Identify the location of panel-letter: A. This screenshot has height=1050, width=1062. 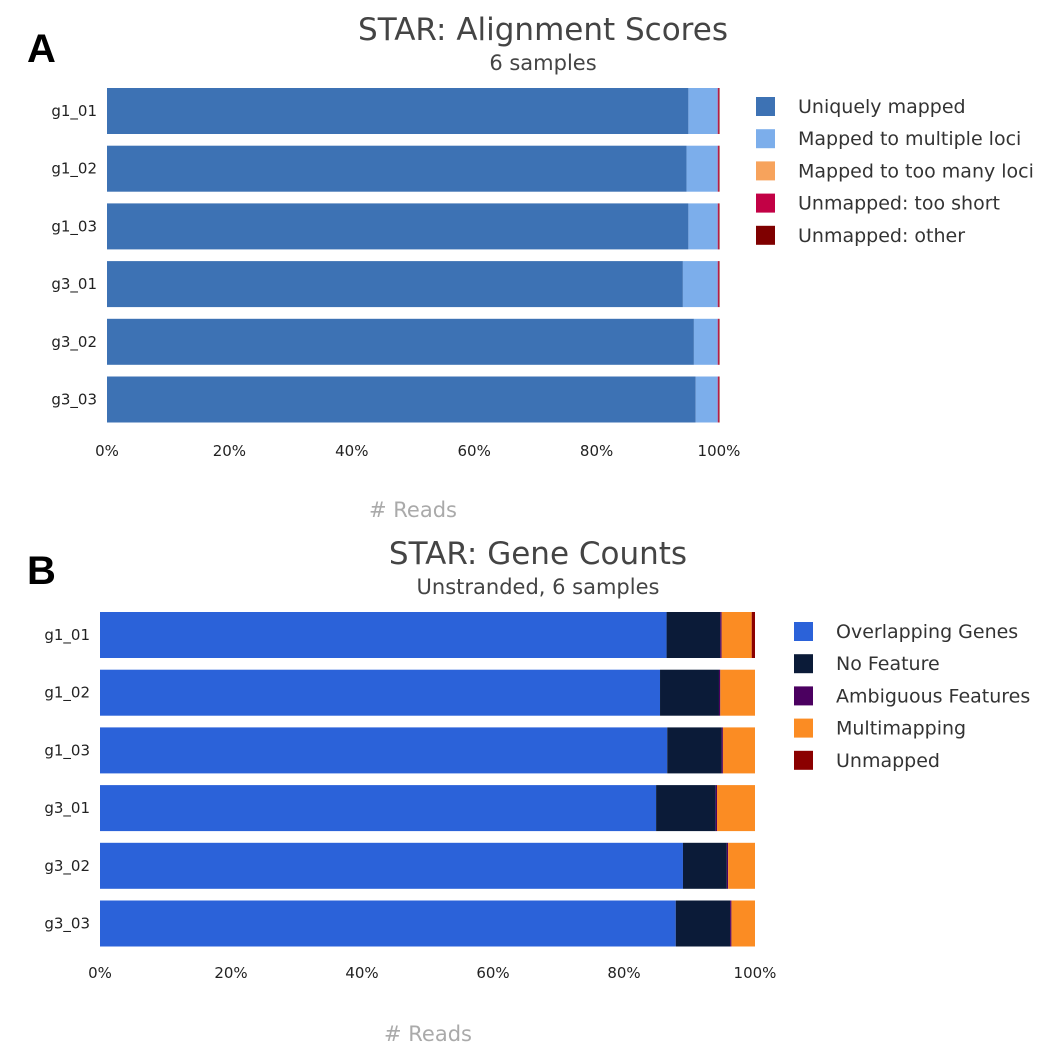
(41, 49).